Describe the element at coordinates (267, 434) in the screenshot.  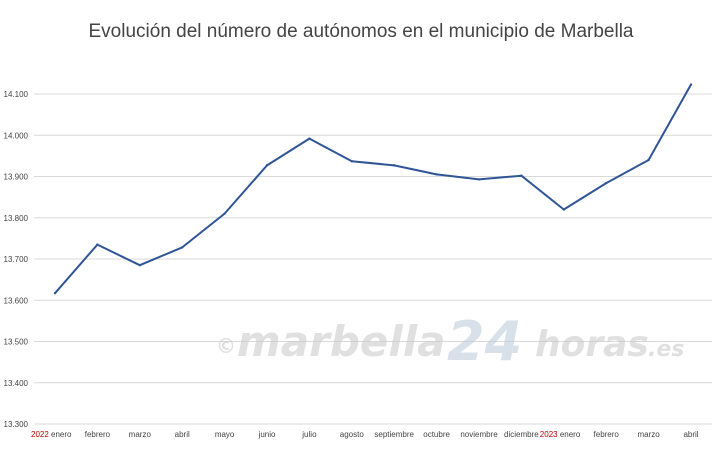
I see `x-tick-label: junio` at that location.